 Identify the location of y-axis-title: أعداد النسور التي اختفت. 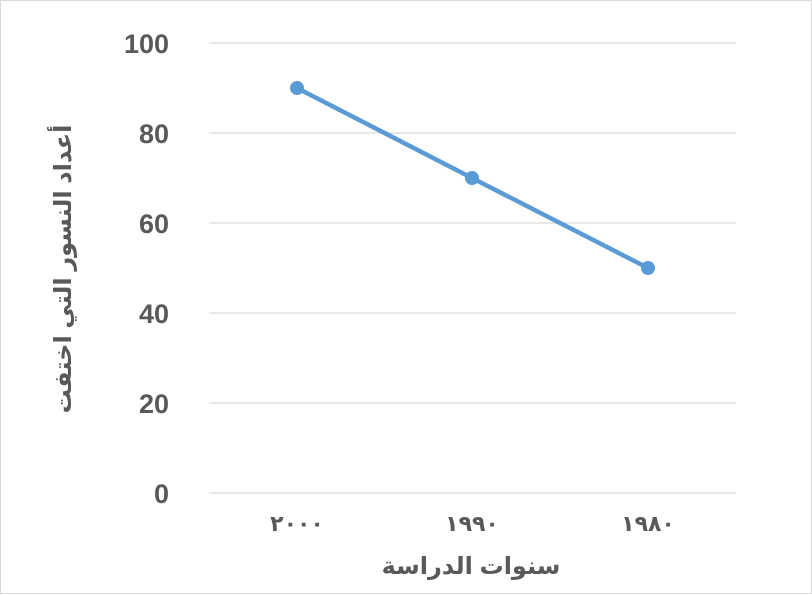
(62, 269).